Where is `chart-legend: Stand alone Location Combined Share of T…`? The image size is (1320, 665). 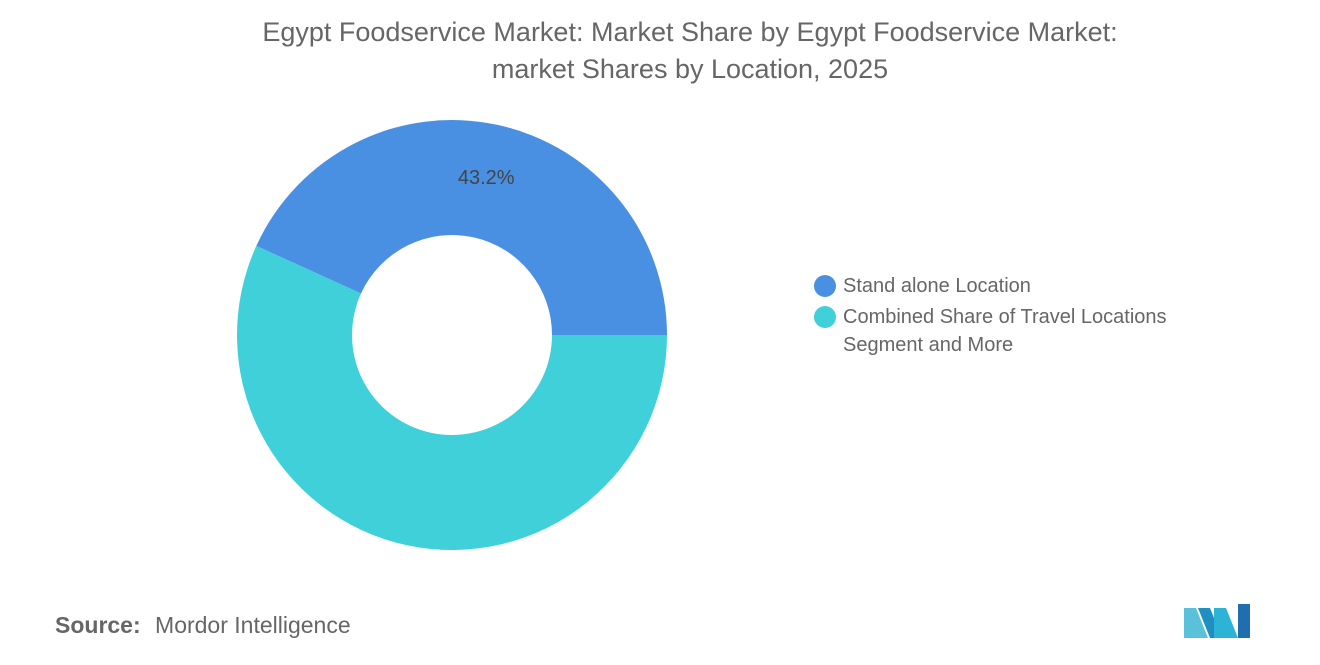 chart-legend: Stand alone Location Combined Share of T… is located at coordinates (1024, 317).